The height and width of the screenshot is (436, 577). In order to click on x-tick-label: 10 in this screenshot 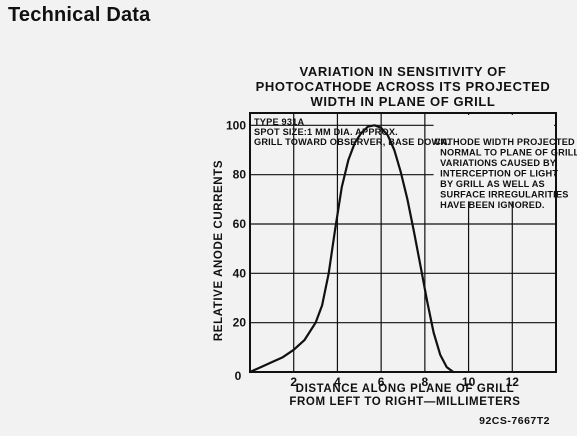, I will do `click(469, 382)`.